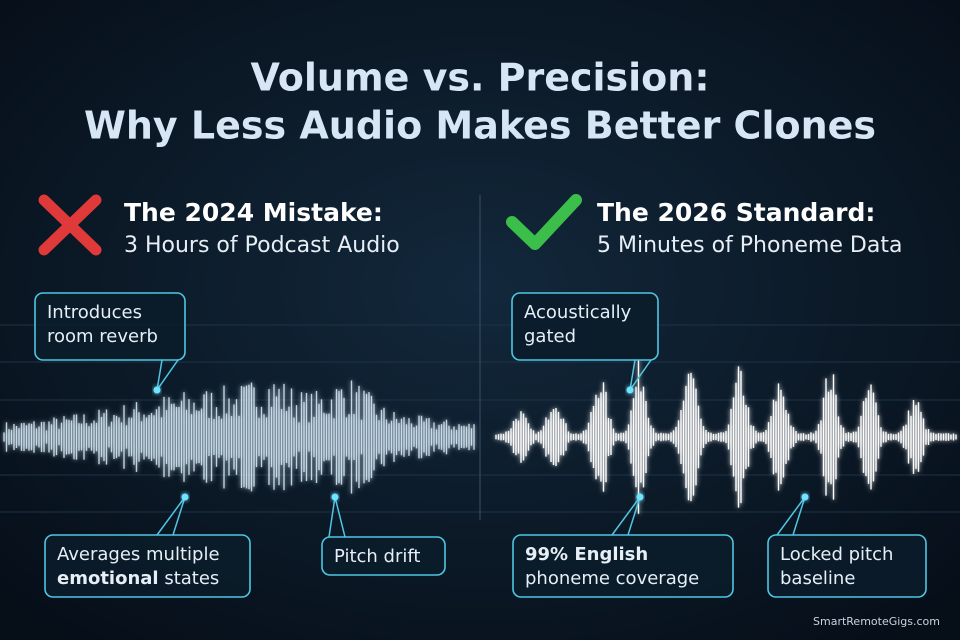 The image size is (960, 640). I want to click on panel-heading: The 2026 Standard:, so click(736, 212).